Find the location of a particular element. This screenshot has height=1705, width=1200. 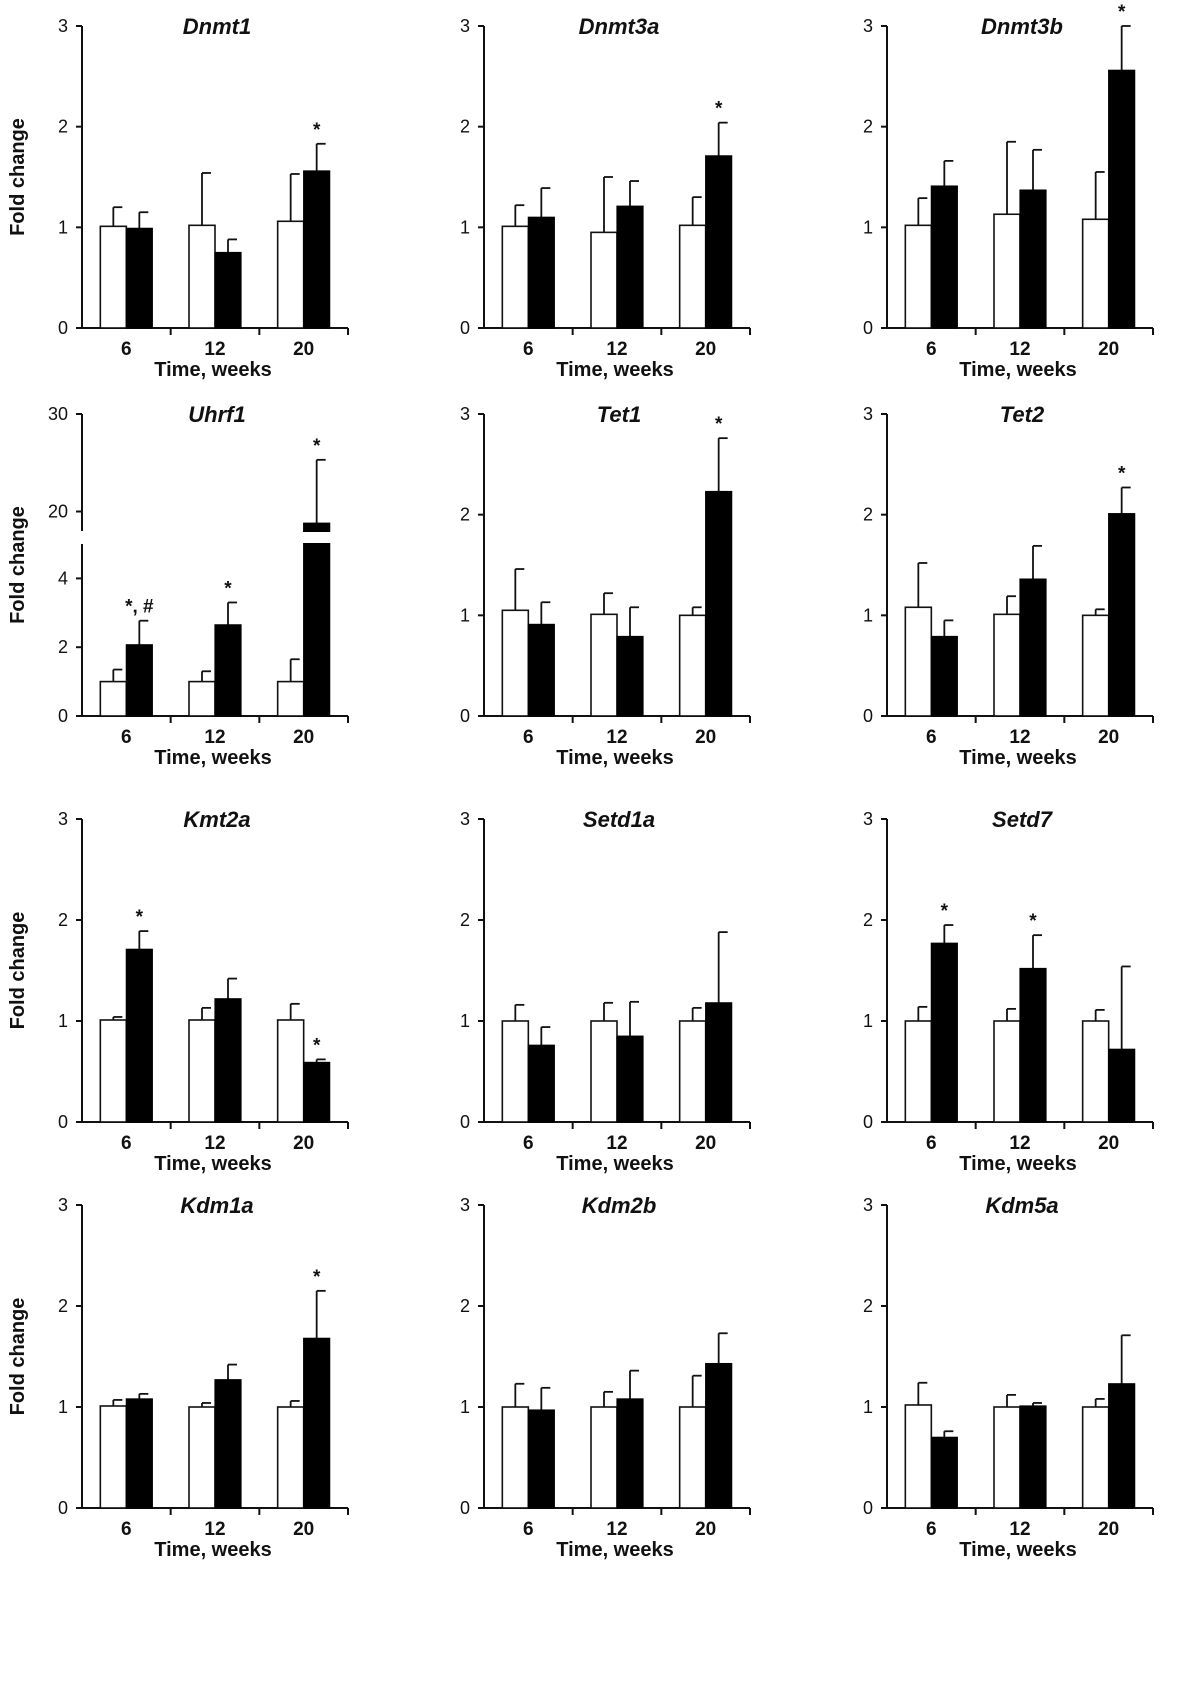

axis-break-gap is located at coordinates (217, 537).